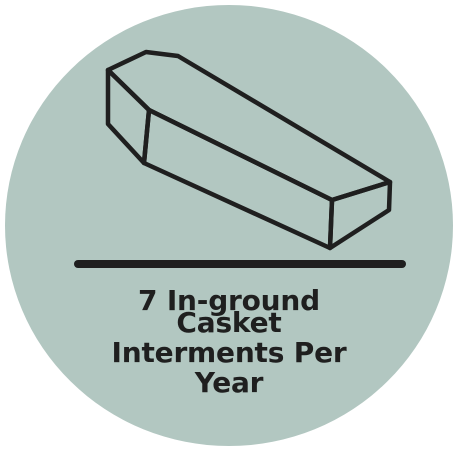 This screenshot has width=458, height=451. Describe the element at coordinates (228, 300) in the screenshot. I see `caption-line-1: 7 In-ground` at that location.